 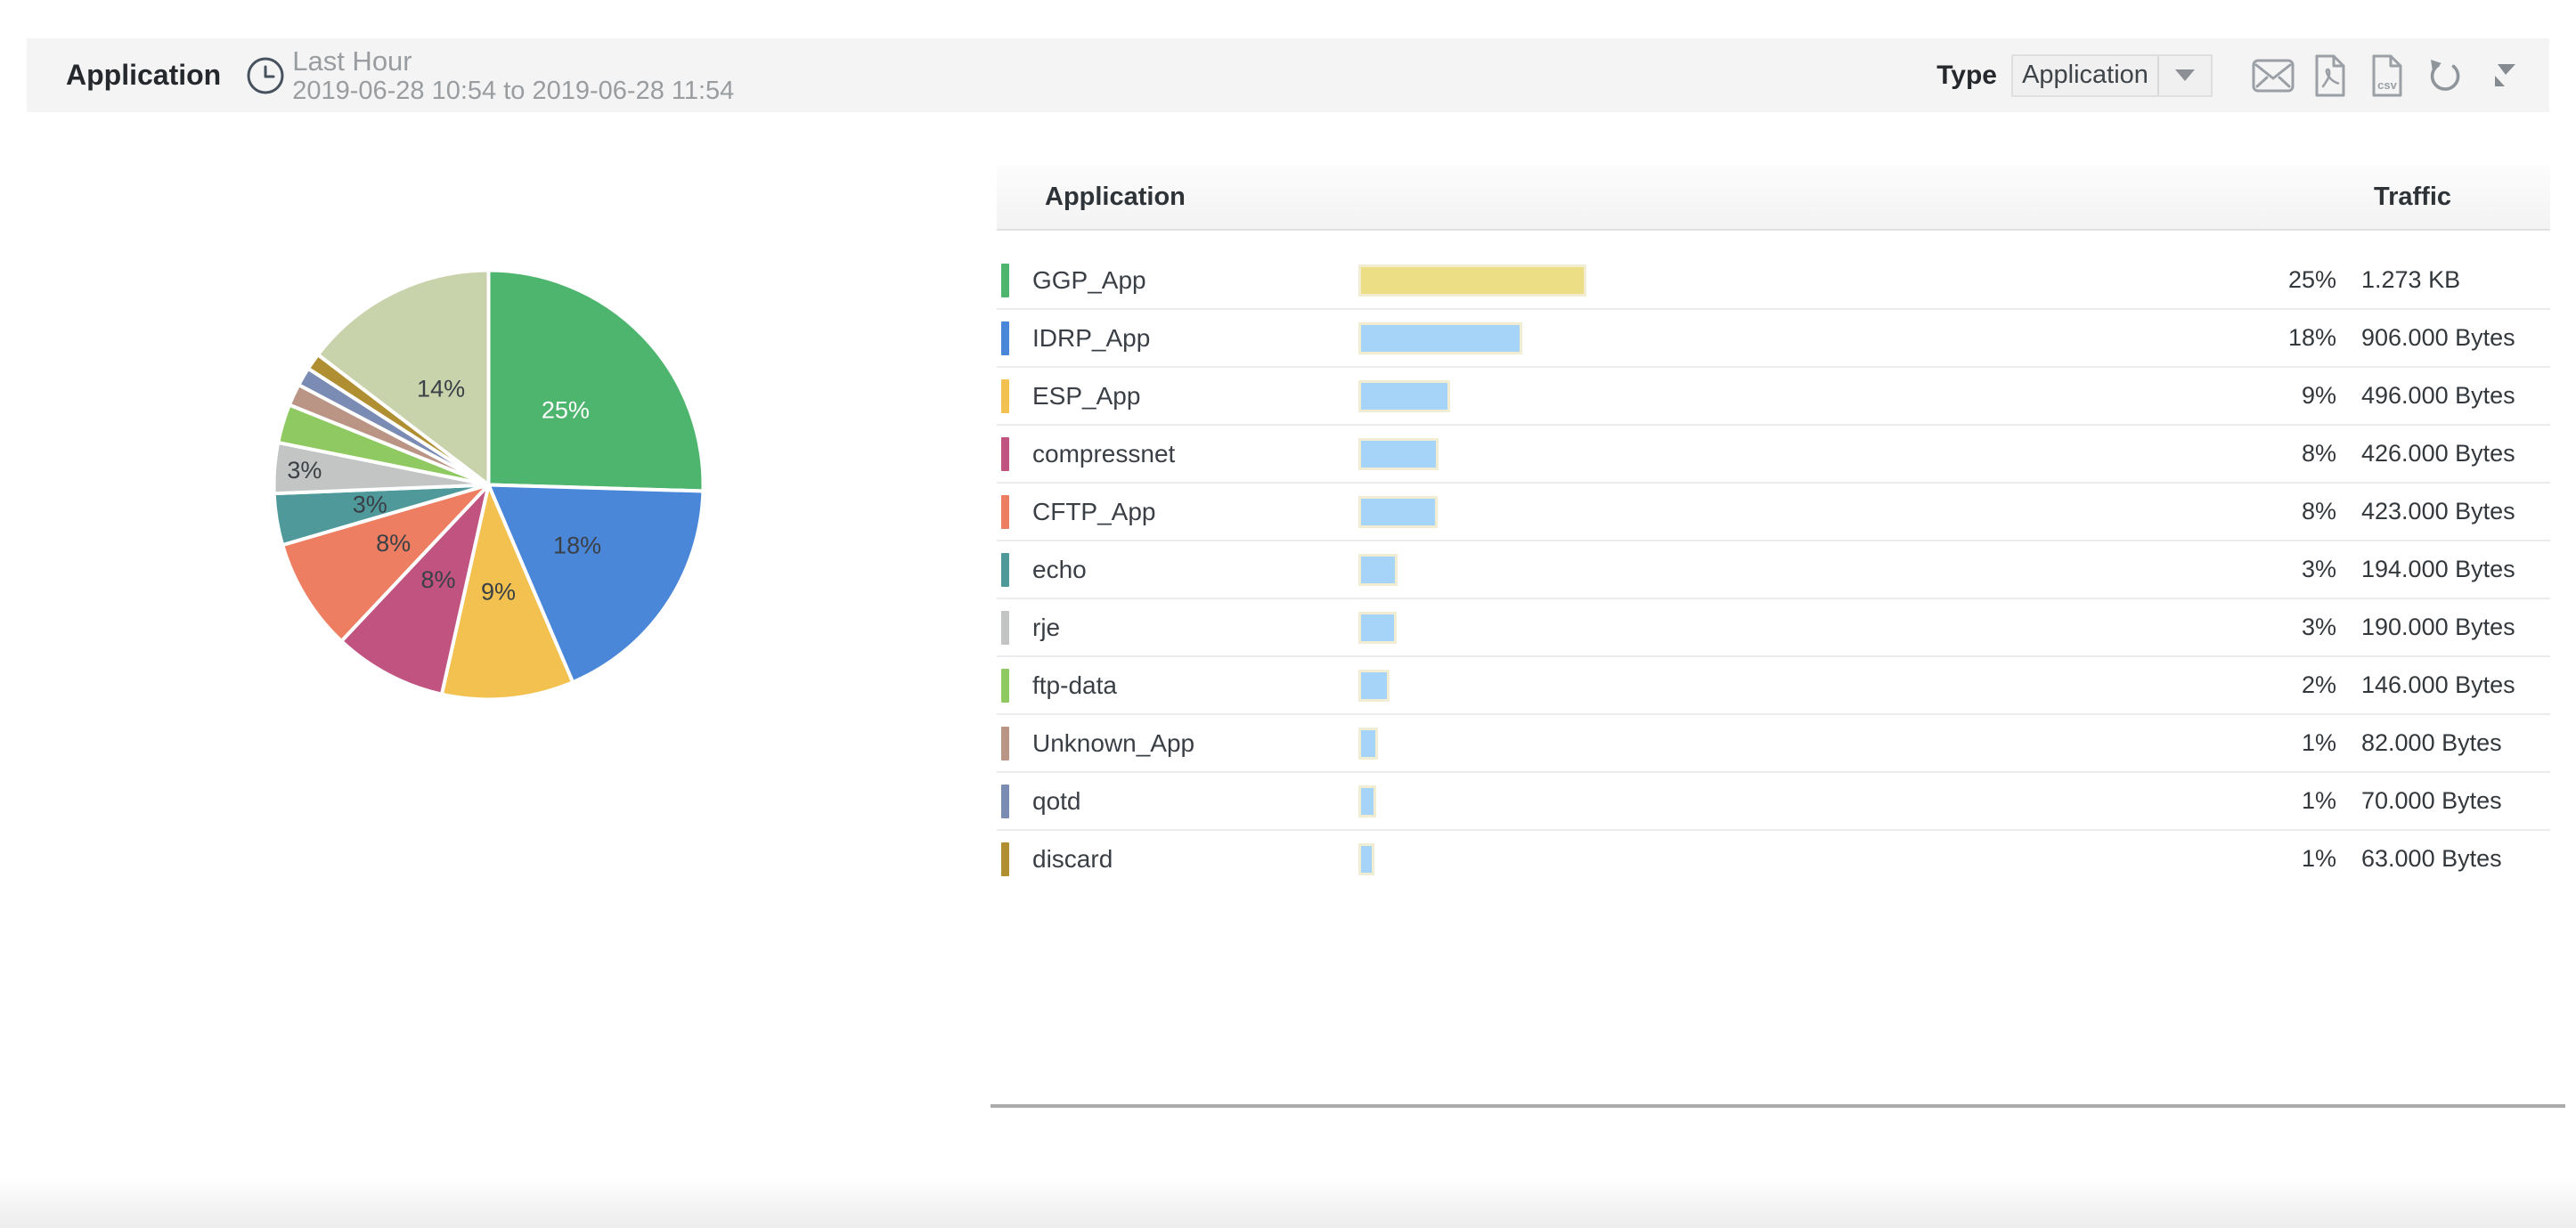 I want to click on type-dropdown-arrow, so click(x=2184, y=75).